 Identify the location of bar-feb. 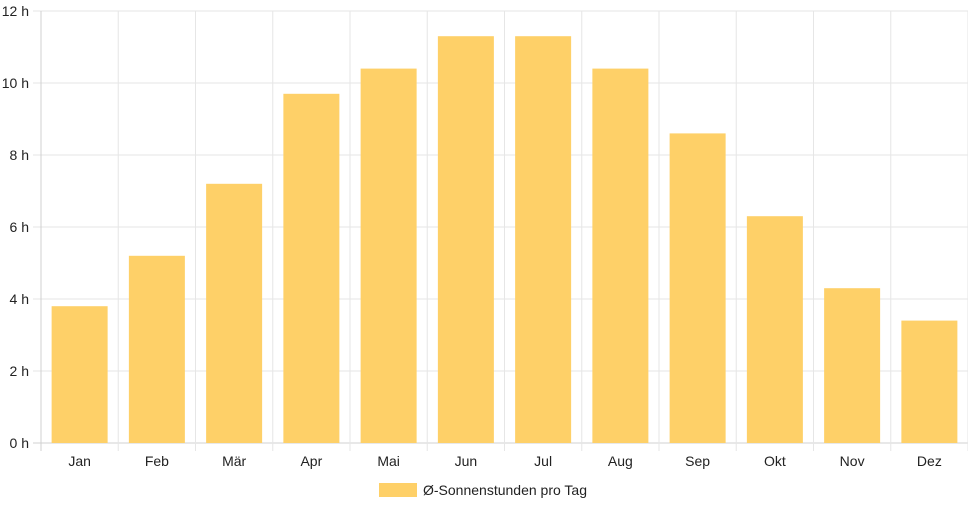
(156, 349).